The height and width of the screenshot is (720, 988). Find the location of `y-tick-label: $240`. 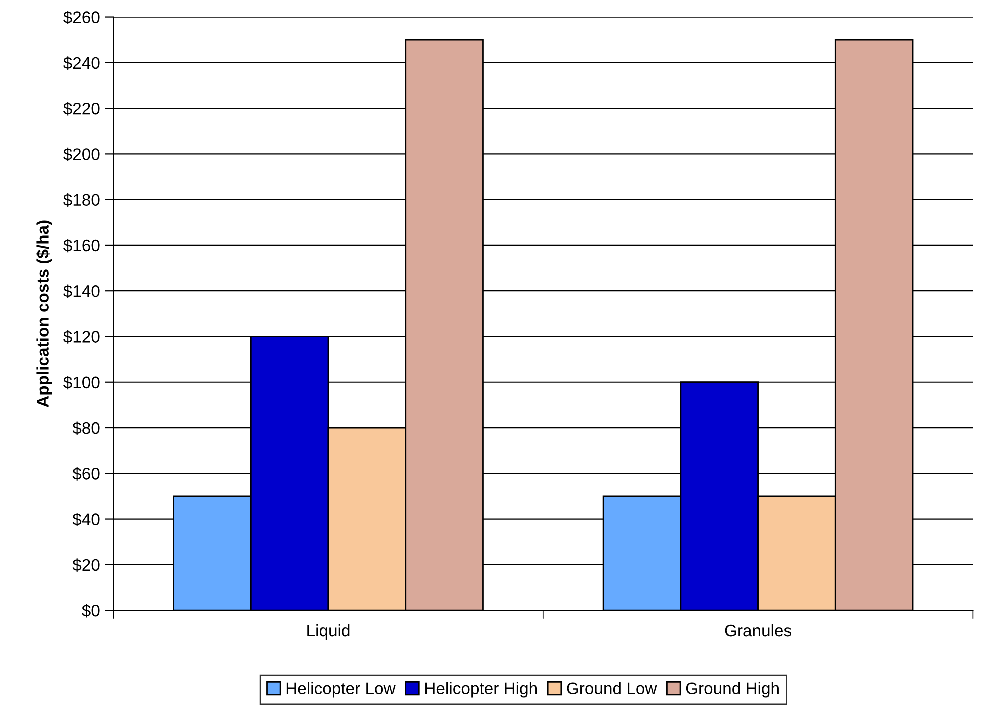

y-tick-label: $240 is located at coordinates (82, 63).